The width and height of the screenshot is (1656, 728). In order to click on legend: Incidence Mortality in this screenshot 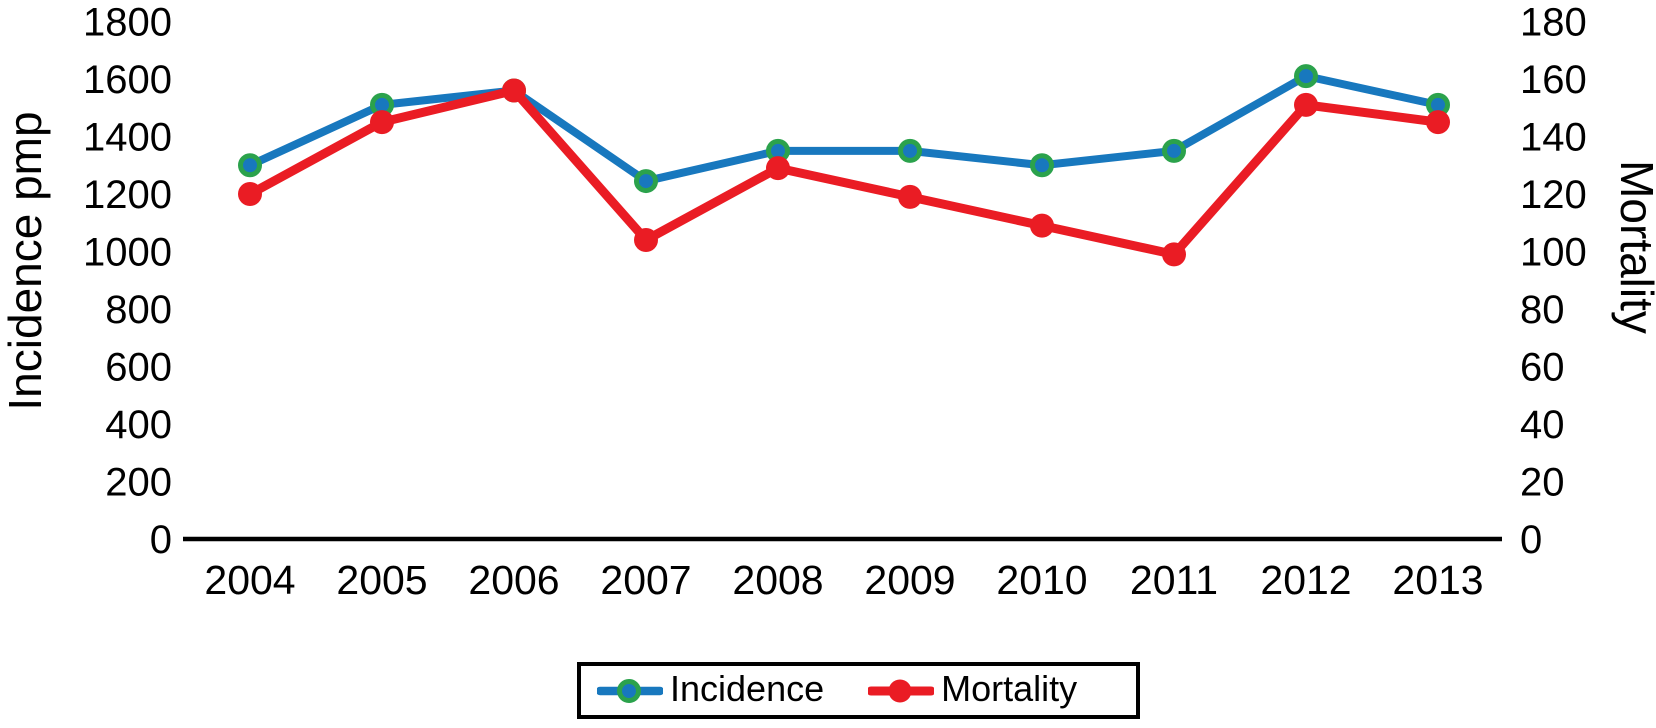, I will do `click(858, 690)`.